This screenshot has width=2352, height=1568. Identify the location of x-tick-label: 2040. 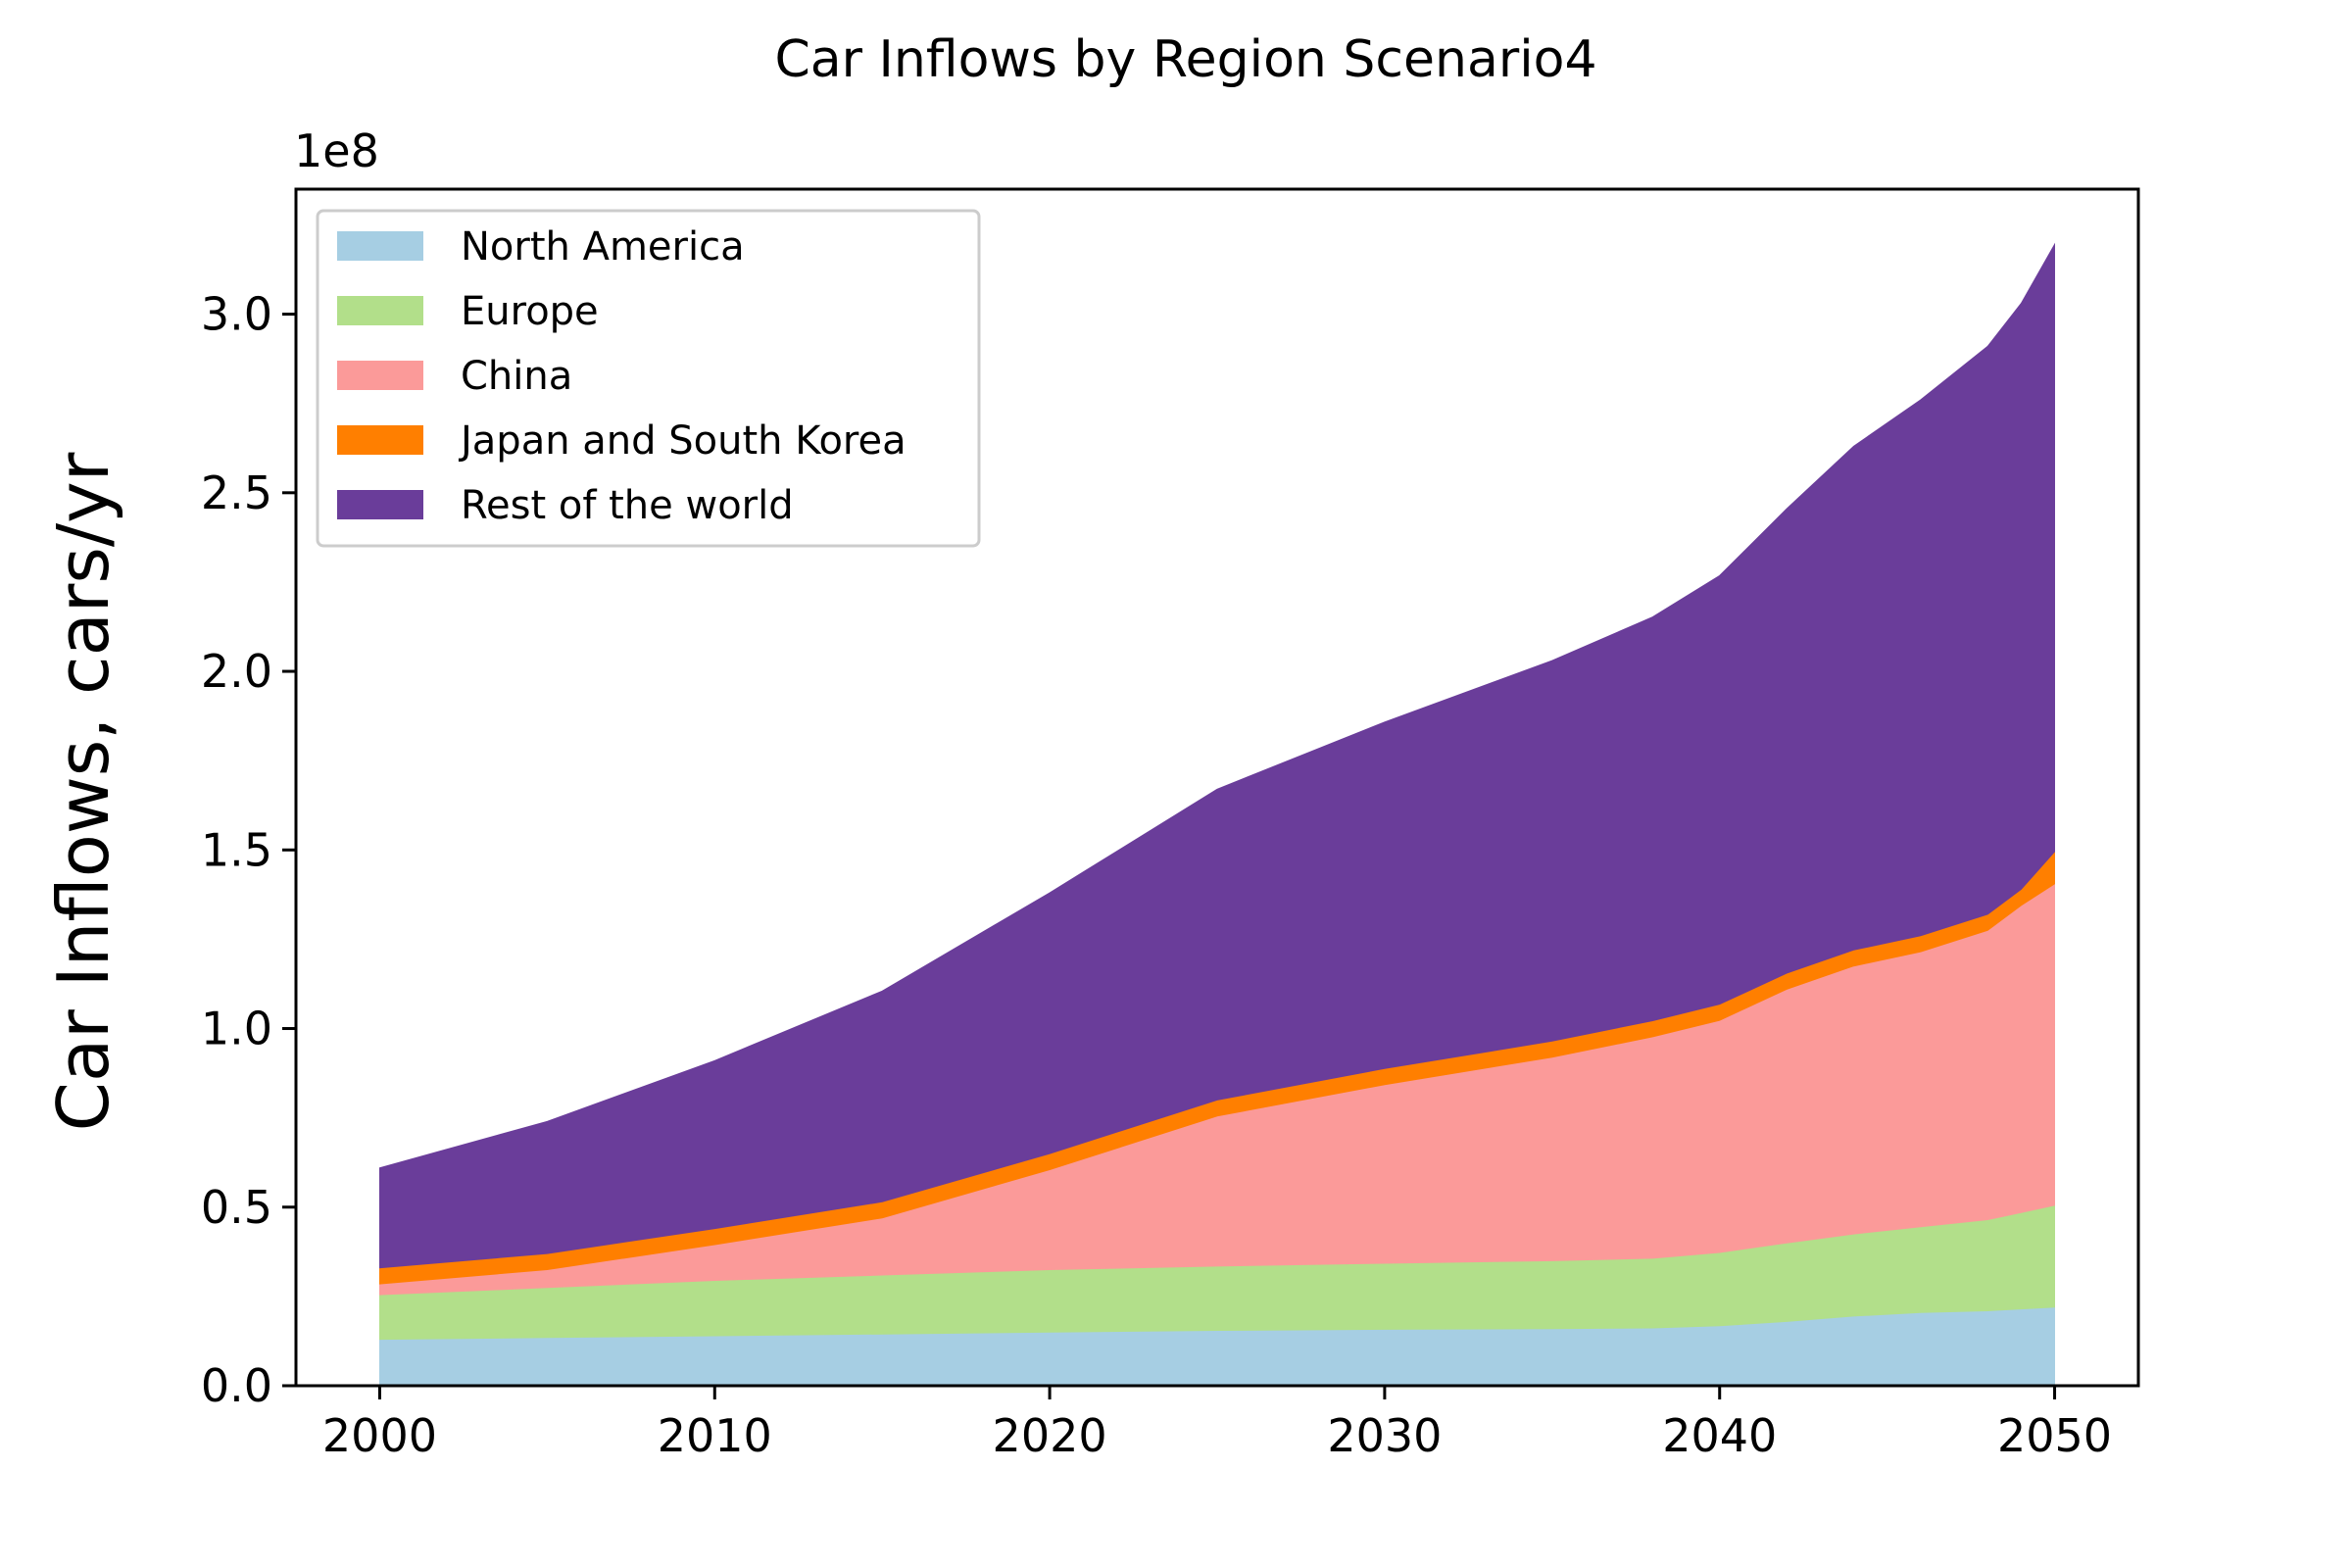
(1719, 1435).